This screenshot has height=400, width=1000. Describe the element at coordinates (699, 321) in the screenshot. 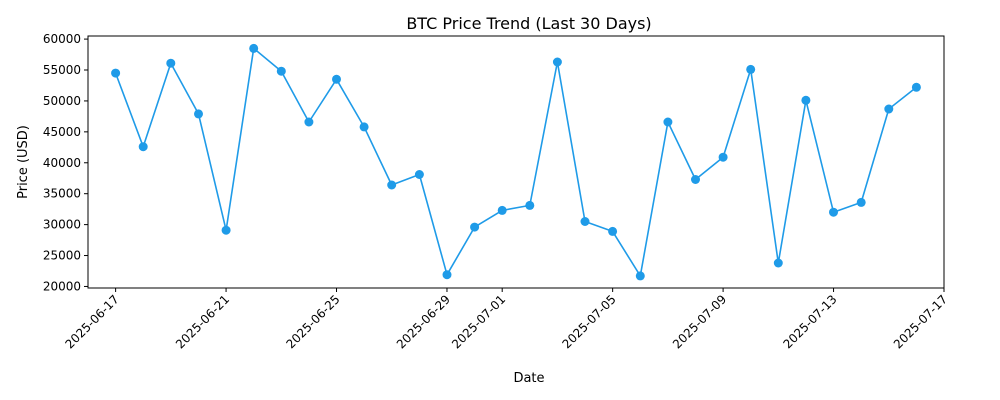

I see `x-tick-label-2025-07-09: 2025-07-09` at that location.